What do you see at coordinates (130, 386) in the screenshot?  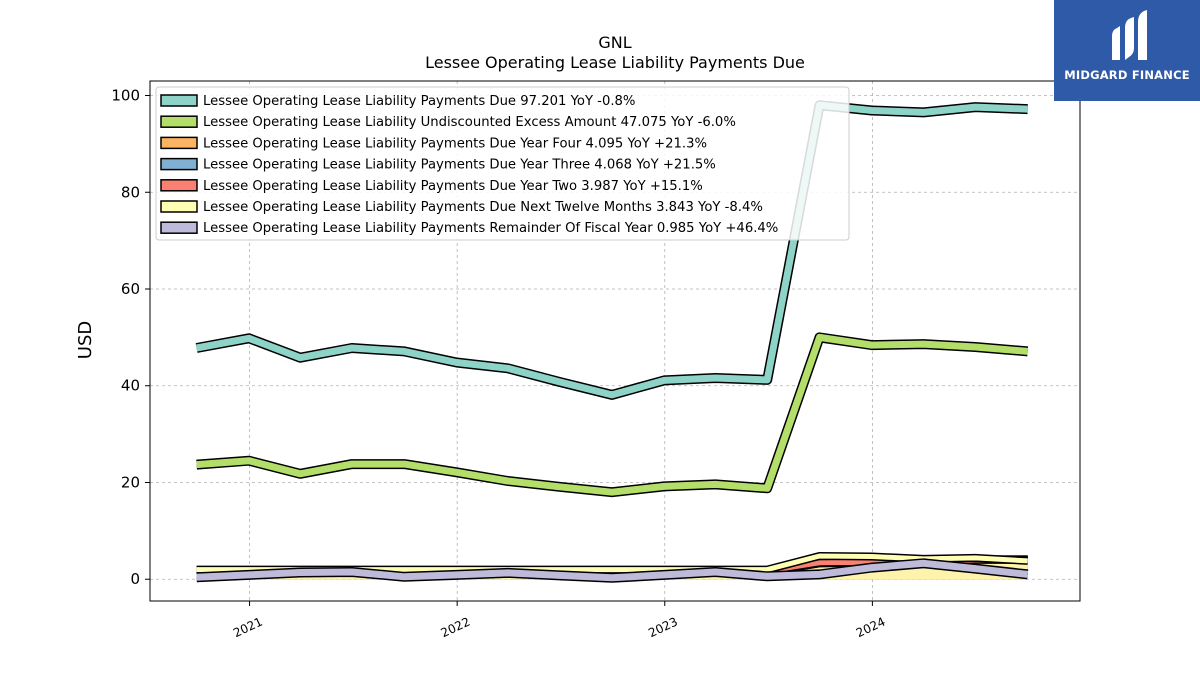 I see `y-tick-label: 40` at bounding box center [130, 386].